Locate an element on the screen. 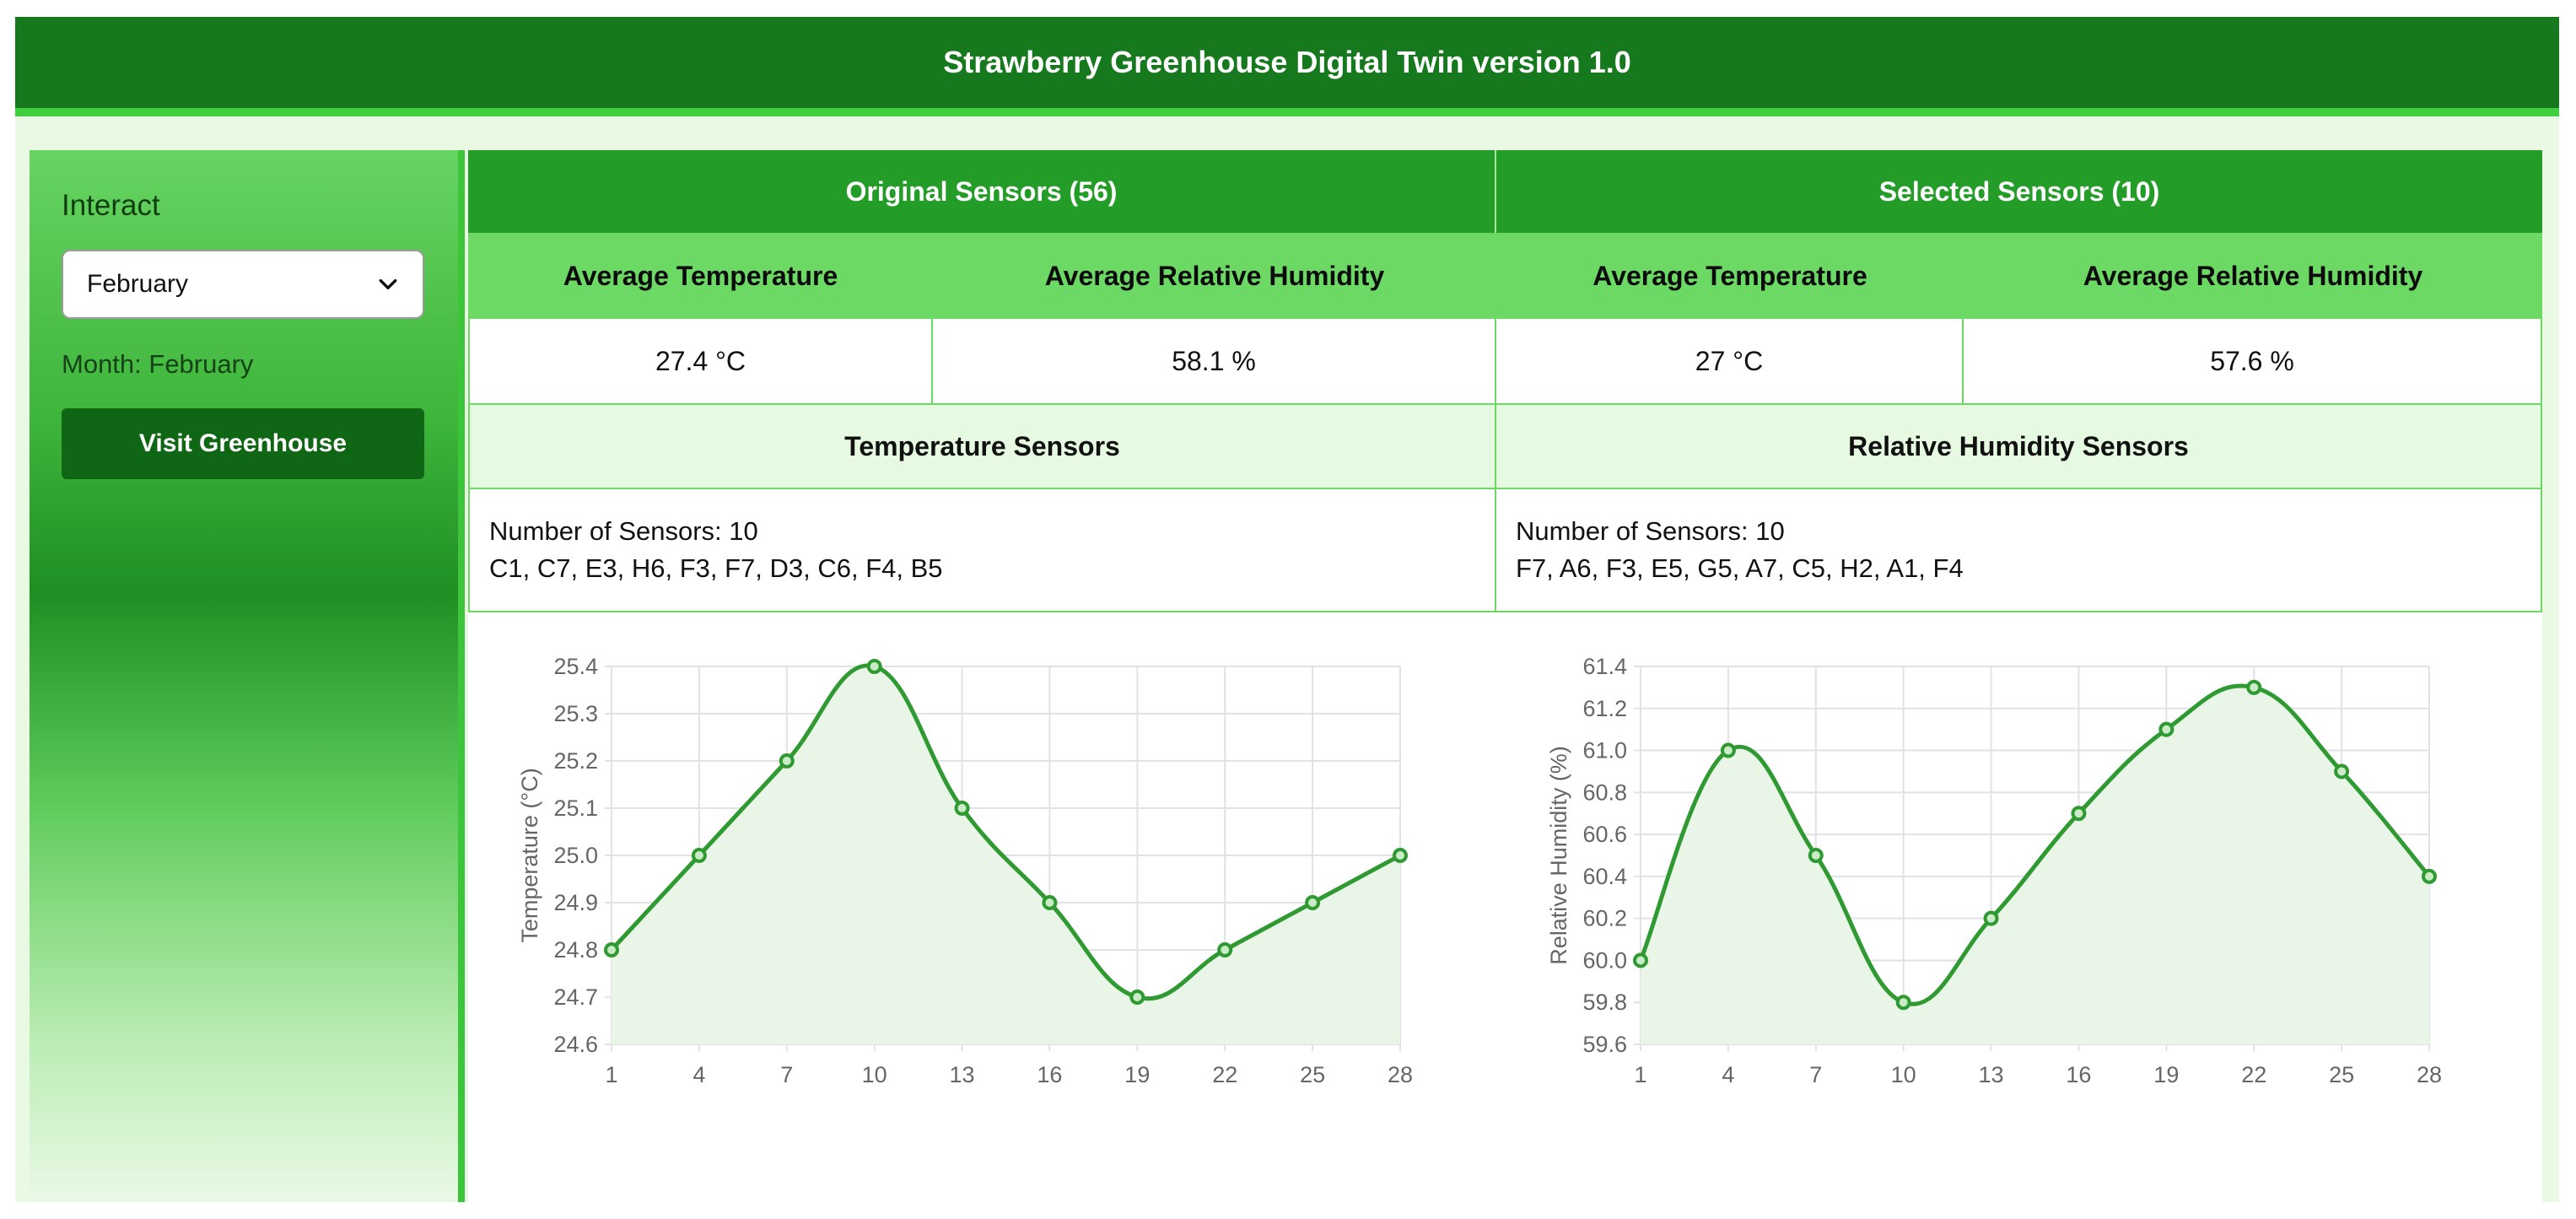  humidity-chart-x-tick-label: 16 is located at coordinates (2078, 1075).